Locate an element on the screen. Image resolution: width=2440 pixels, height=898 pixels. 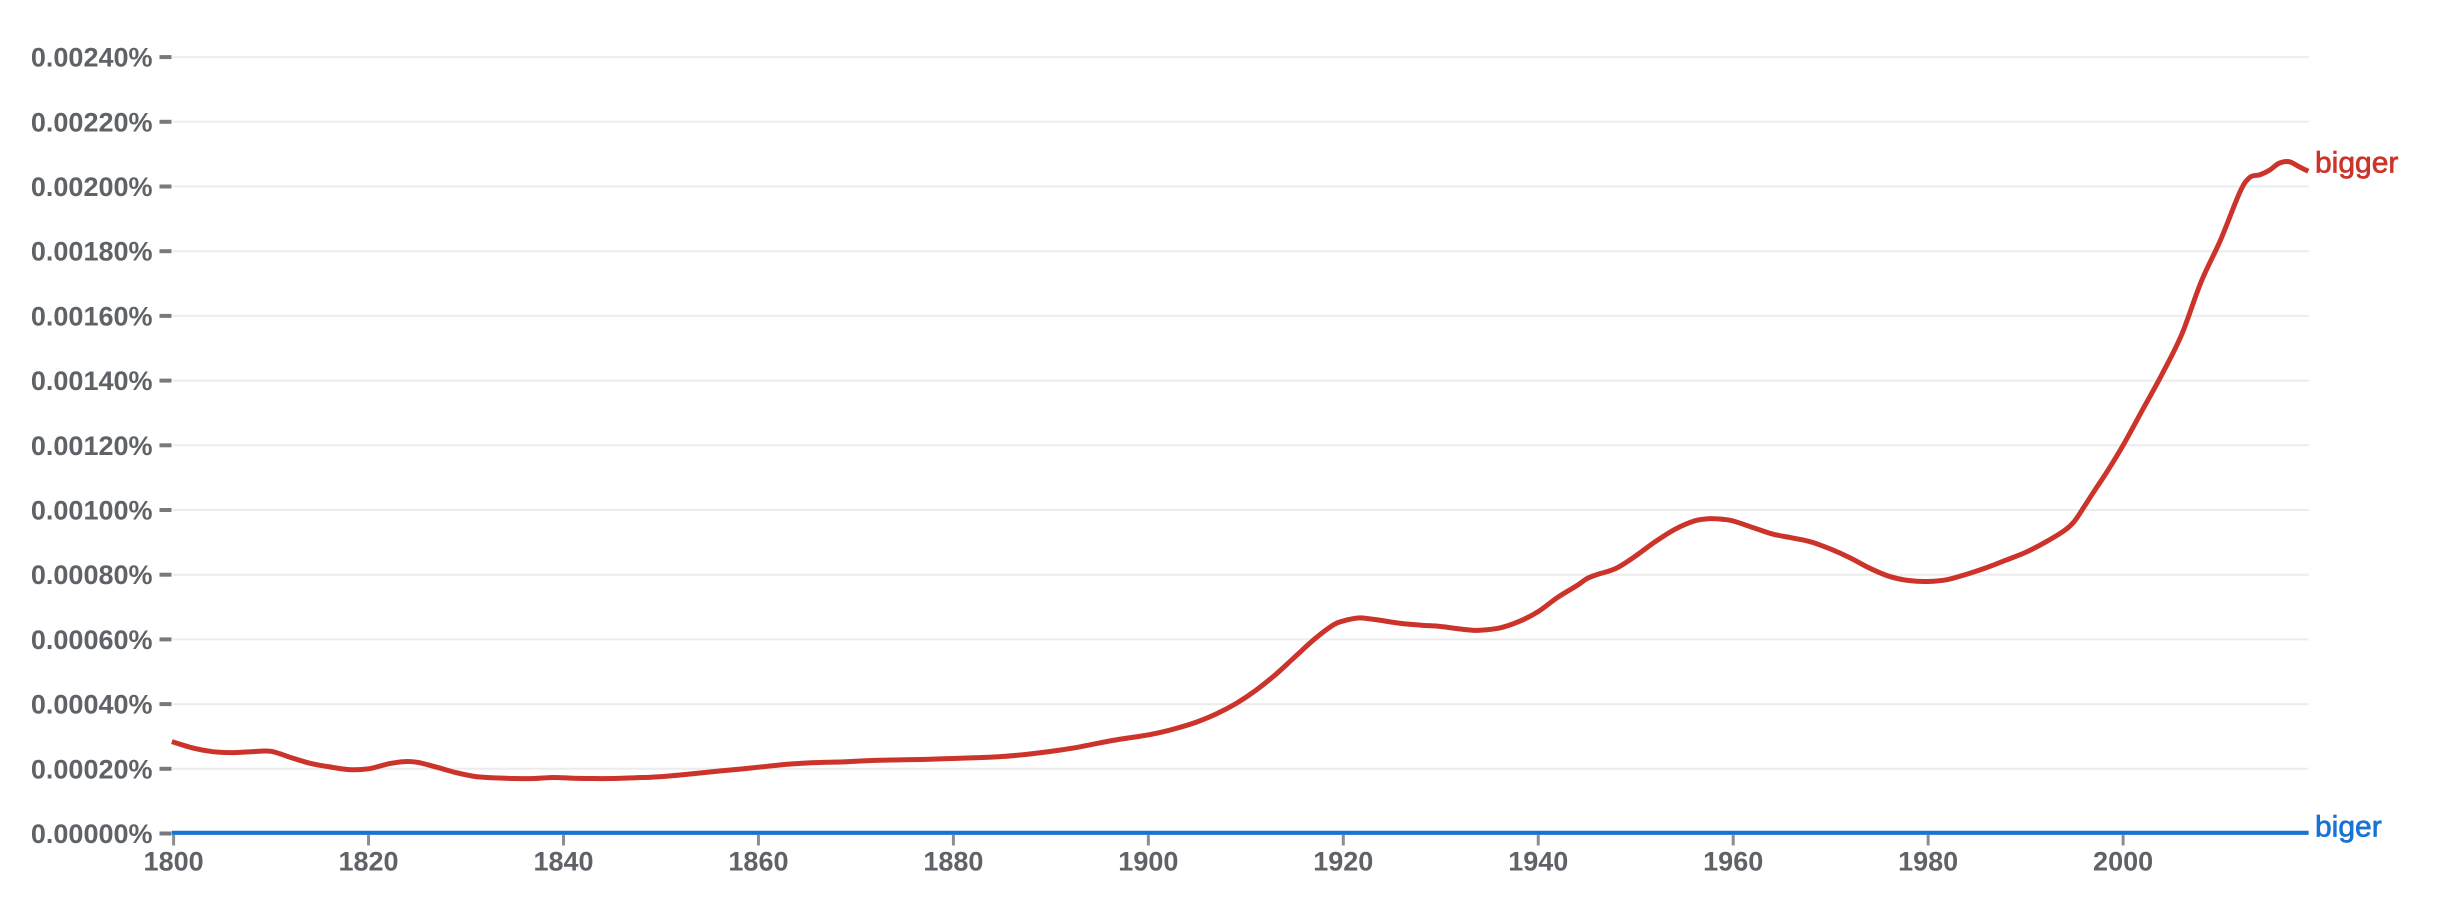
svg-text: 0.00100% is located at coordinates (92, 511).